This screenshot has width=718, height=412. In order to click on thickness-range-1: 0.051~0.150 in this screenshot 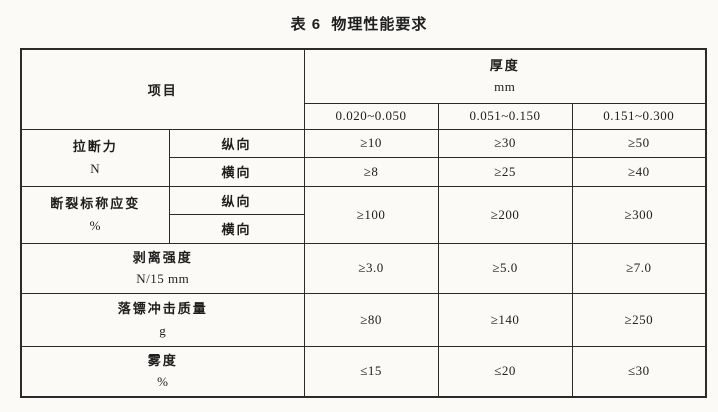, I will do `click(505, 116)`.